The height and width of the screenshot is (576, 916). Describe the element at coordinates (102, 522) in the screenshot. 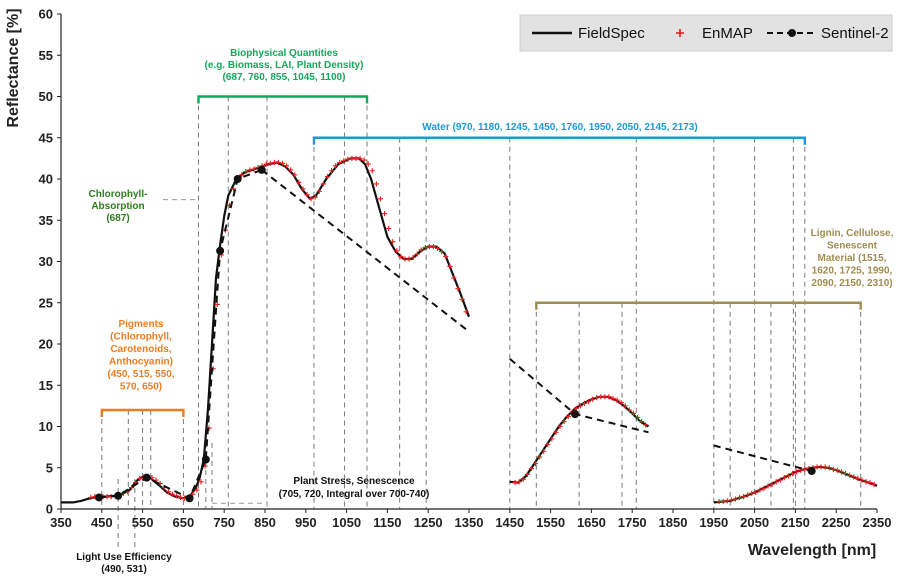

I see `x-tick-label: 450` at that location.